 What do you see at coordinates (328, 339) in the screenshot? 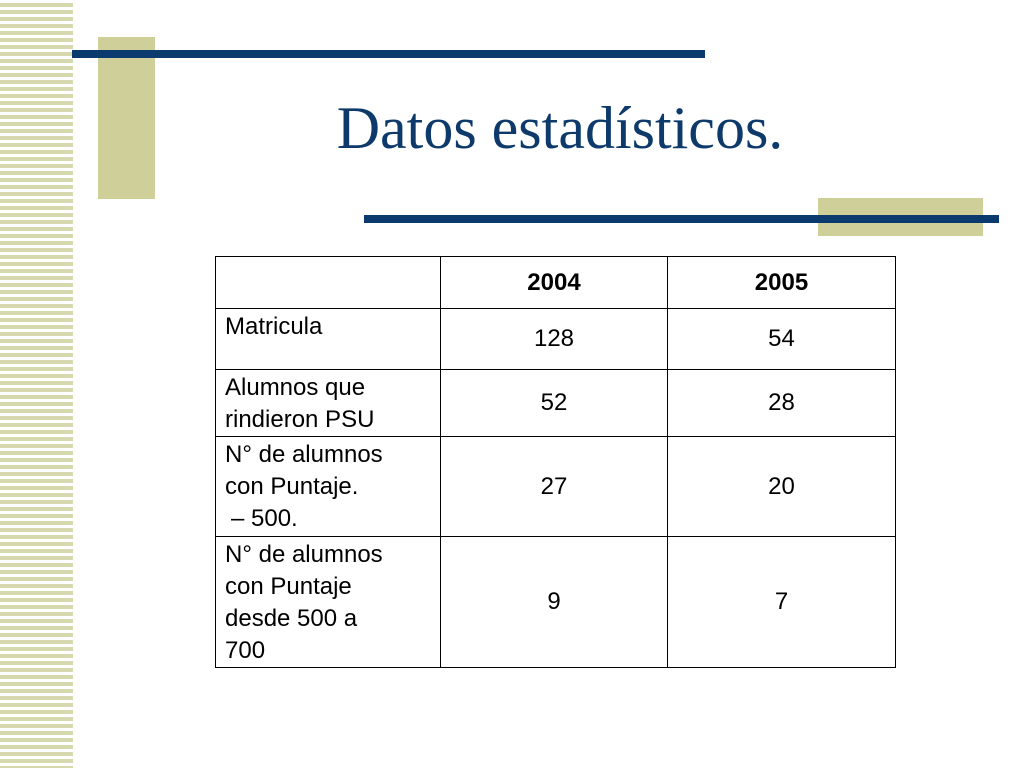
I see `row-label-matricula: Matricula` at bounding box center [328, 339].